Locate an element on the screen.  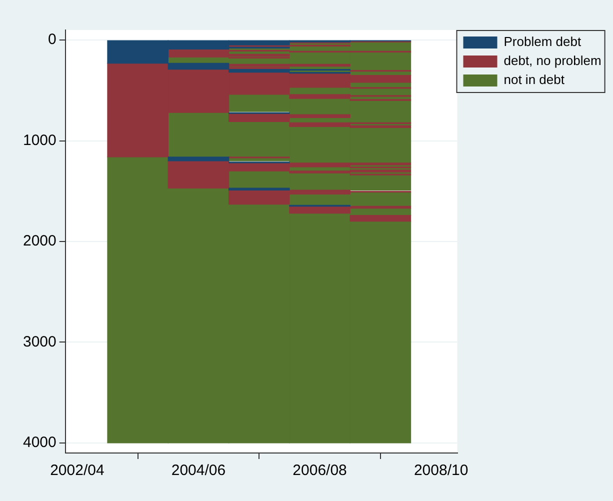
legend-label: not in debt is located at coordinates (534, 80).